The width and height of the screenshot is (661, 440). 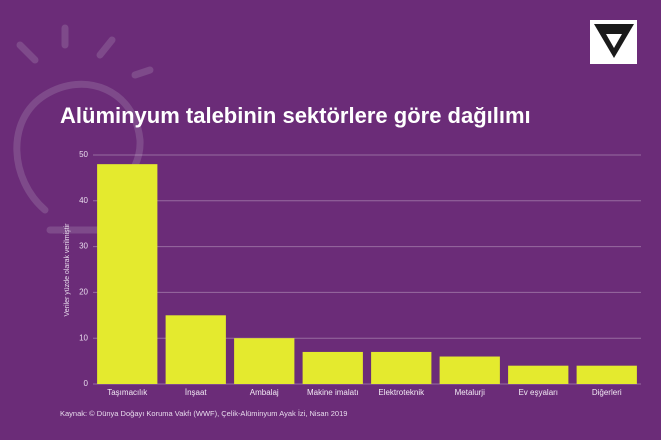 I want to click on x-tick-label: Elektroteknik, so click(x=401, y=392).